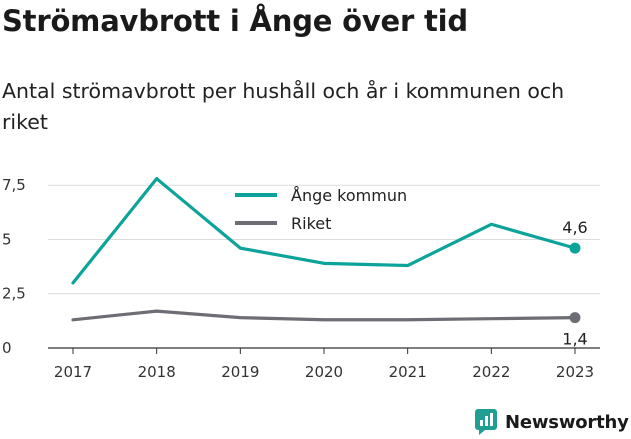 The height and width of the screenshot is (439, 631). Describe the element at coordinates (157, 372) in the screenshot. I see `x-tick-label: 2018` at that location.